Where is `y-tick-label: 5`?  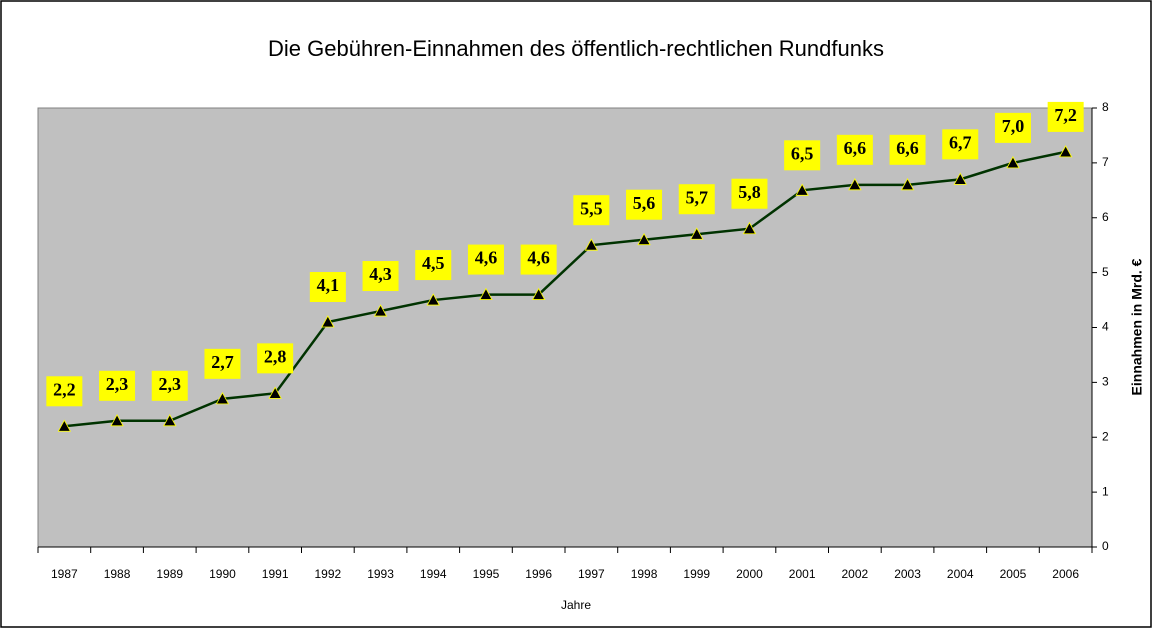 y-tick-label: 5 is located at coordinates (1105, 272).